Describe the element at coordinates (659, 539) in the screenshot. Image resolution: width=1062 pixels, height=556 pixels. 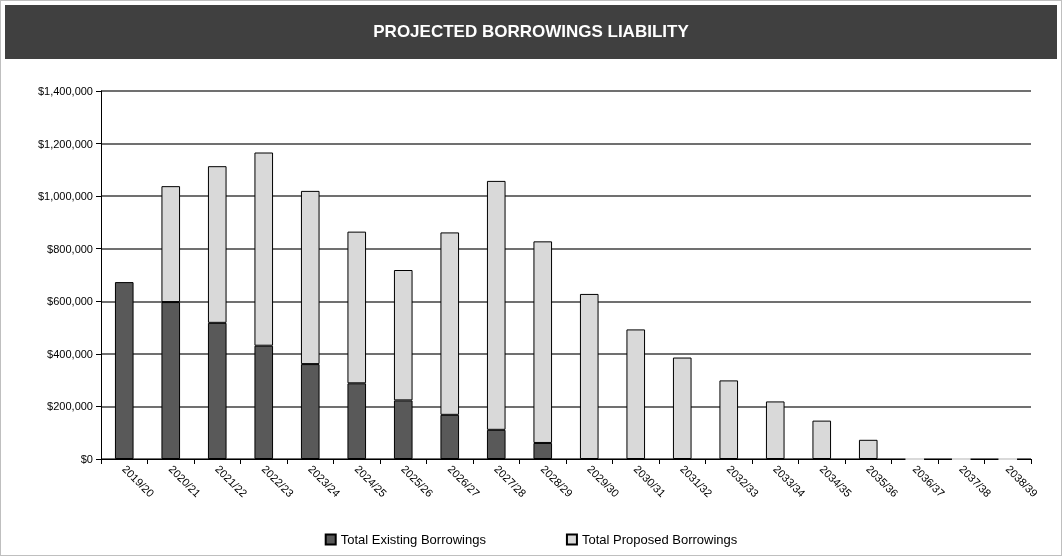
I see `legend-label: Total Proposed Borrowings` at that location.